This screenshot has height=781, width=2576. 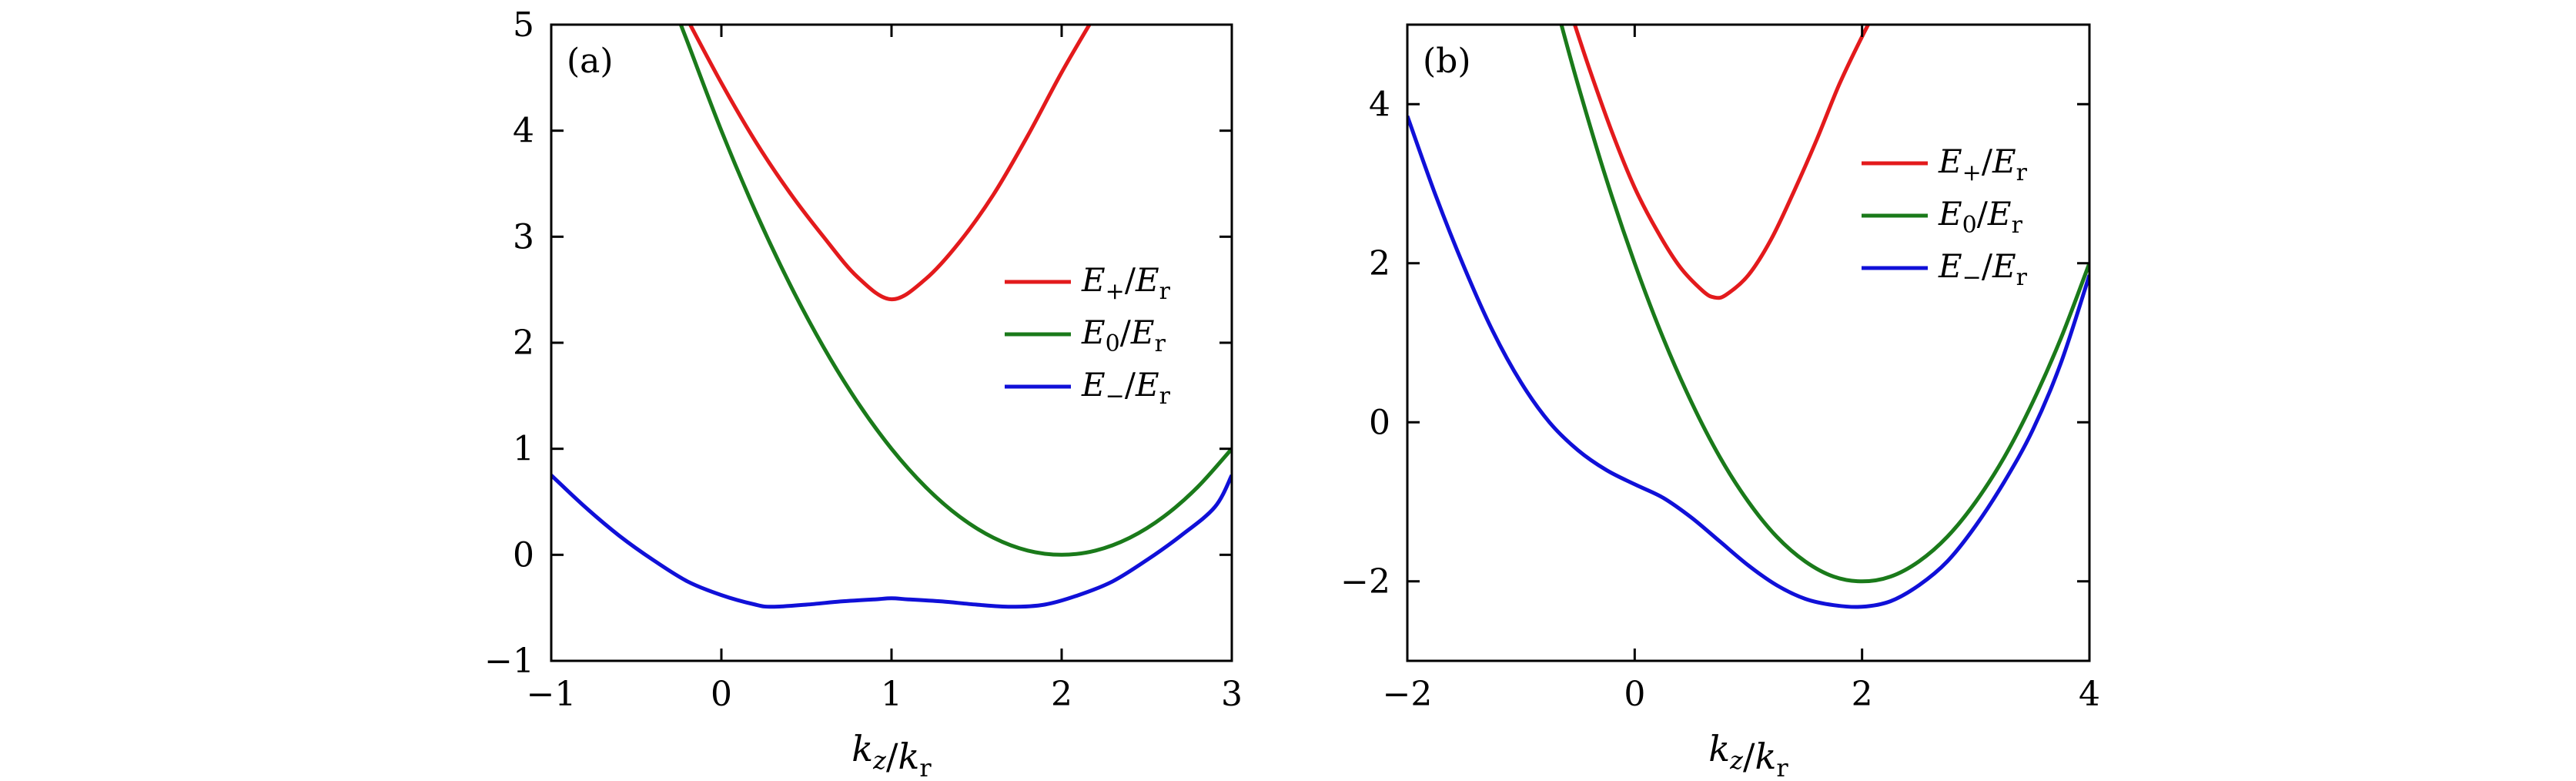 I want to click on x-tick-label: 1, so click(x=892, y=695).